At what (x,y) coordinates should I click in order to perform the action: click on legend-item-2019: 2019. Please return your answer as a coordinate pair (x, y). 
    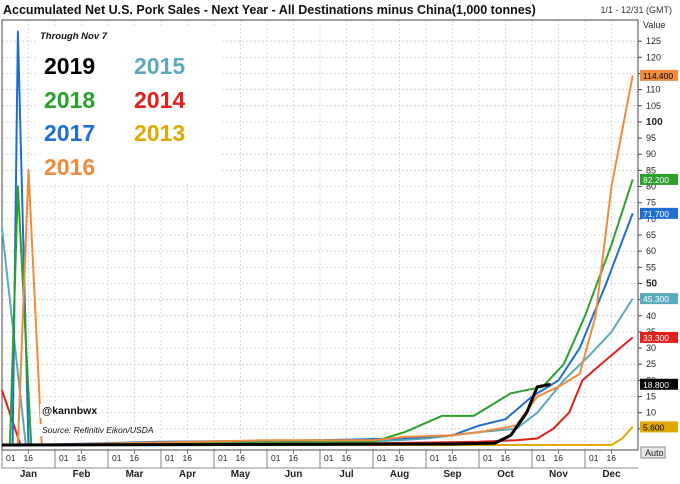
    Looking at the image, I should click on (70, 66).